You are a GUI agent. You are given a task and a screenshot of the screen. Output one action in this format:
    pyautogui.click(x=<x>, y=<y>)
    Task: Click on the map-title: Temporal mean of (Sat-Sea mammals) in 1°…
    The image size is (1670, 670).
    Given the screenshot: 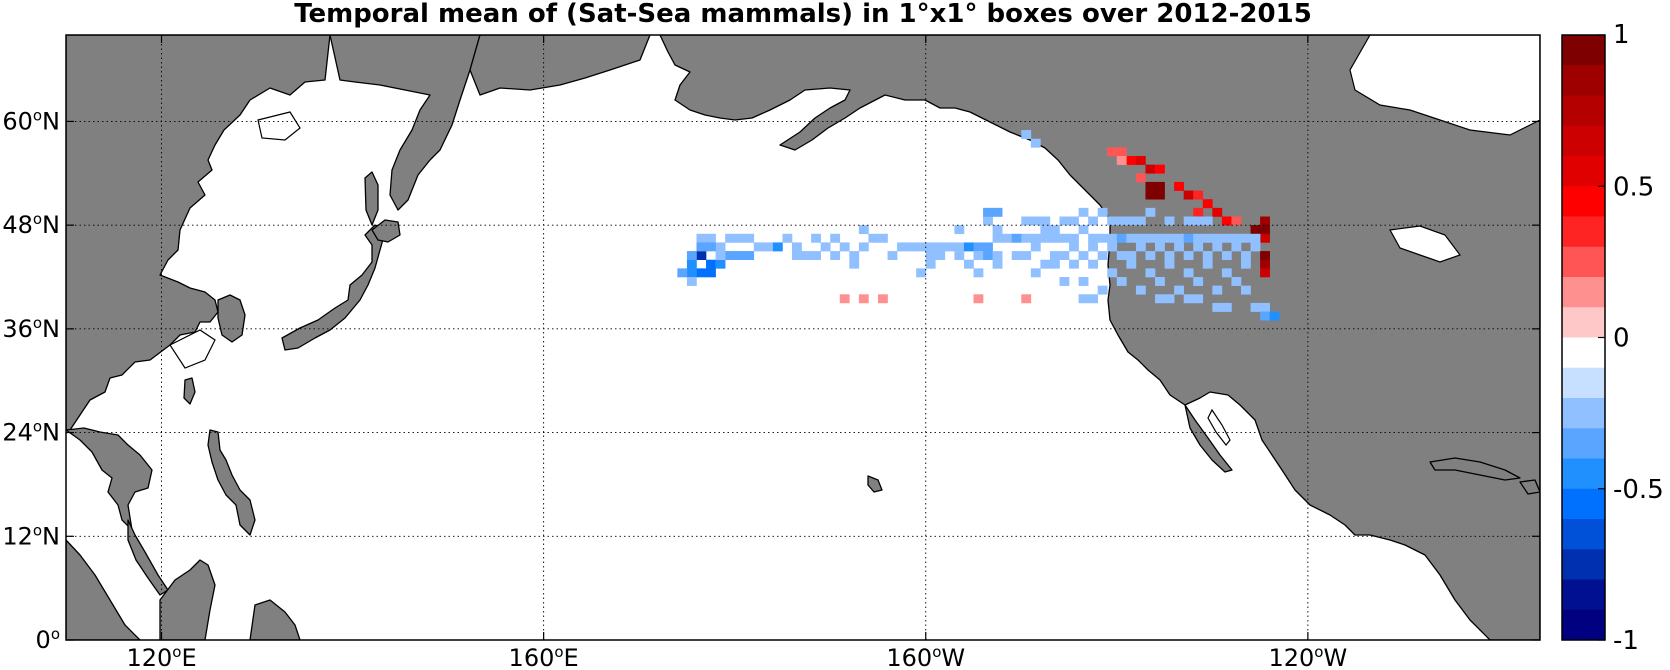 What is the action you would take?
    pyautogui.click(x=803, y=14)
    